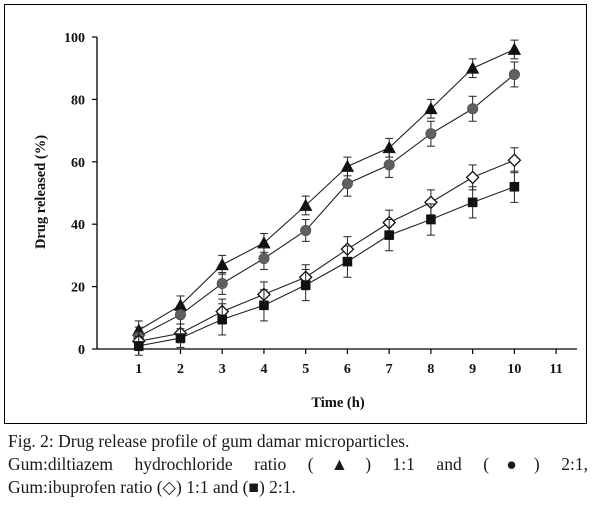  What do you see at coordinates (74, 38) in the screenshot?
I see `y-tick-label: 100` at bounding box center [74, 38].